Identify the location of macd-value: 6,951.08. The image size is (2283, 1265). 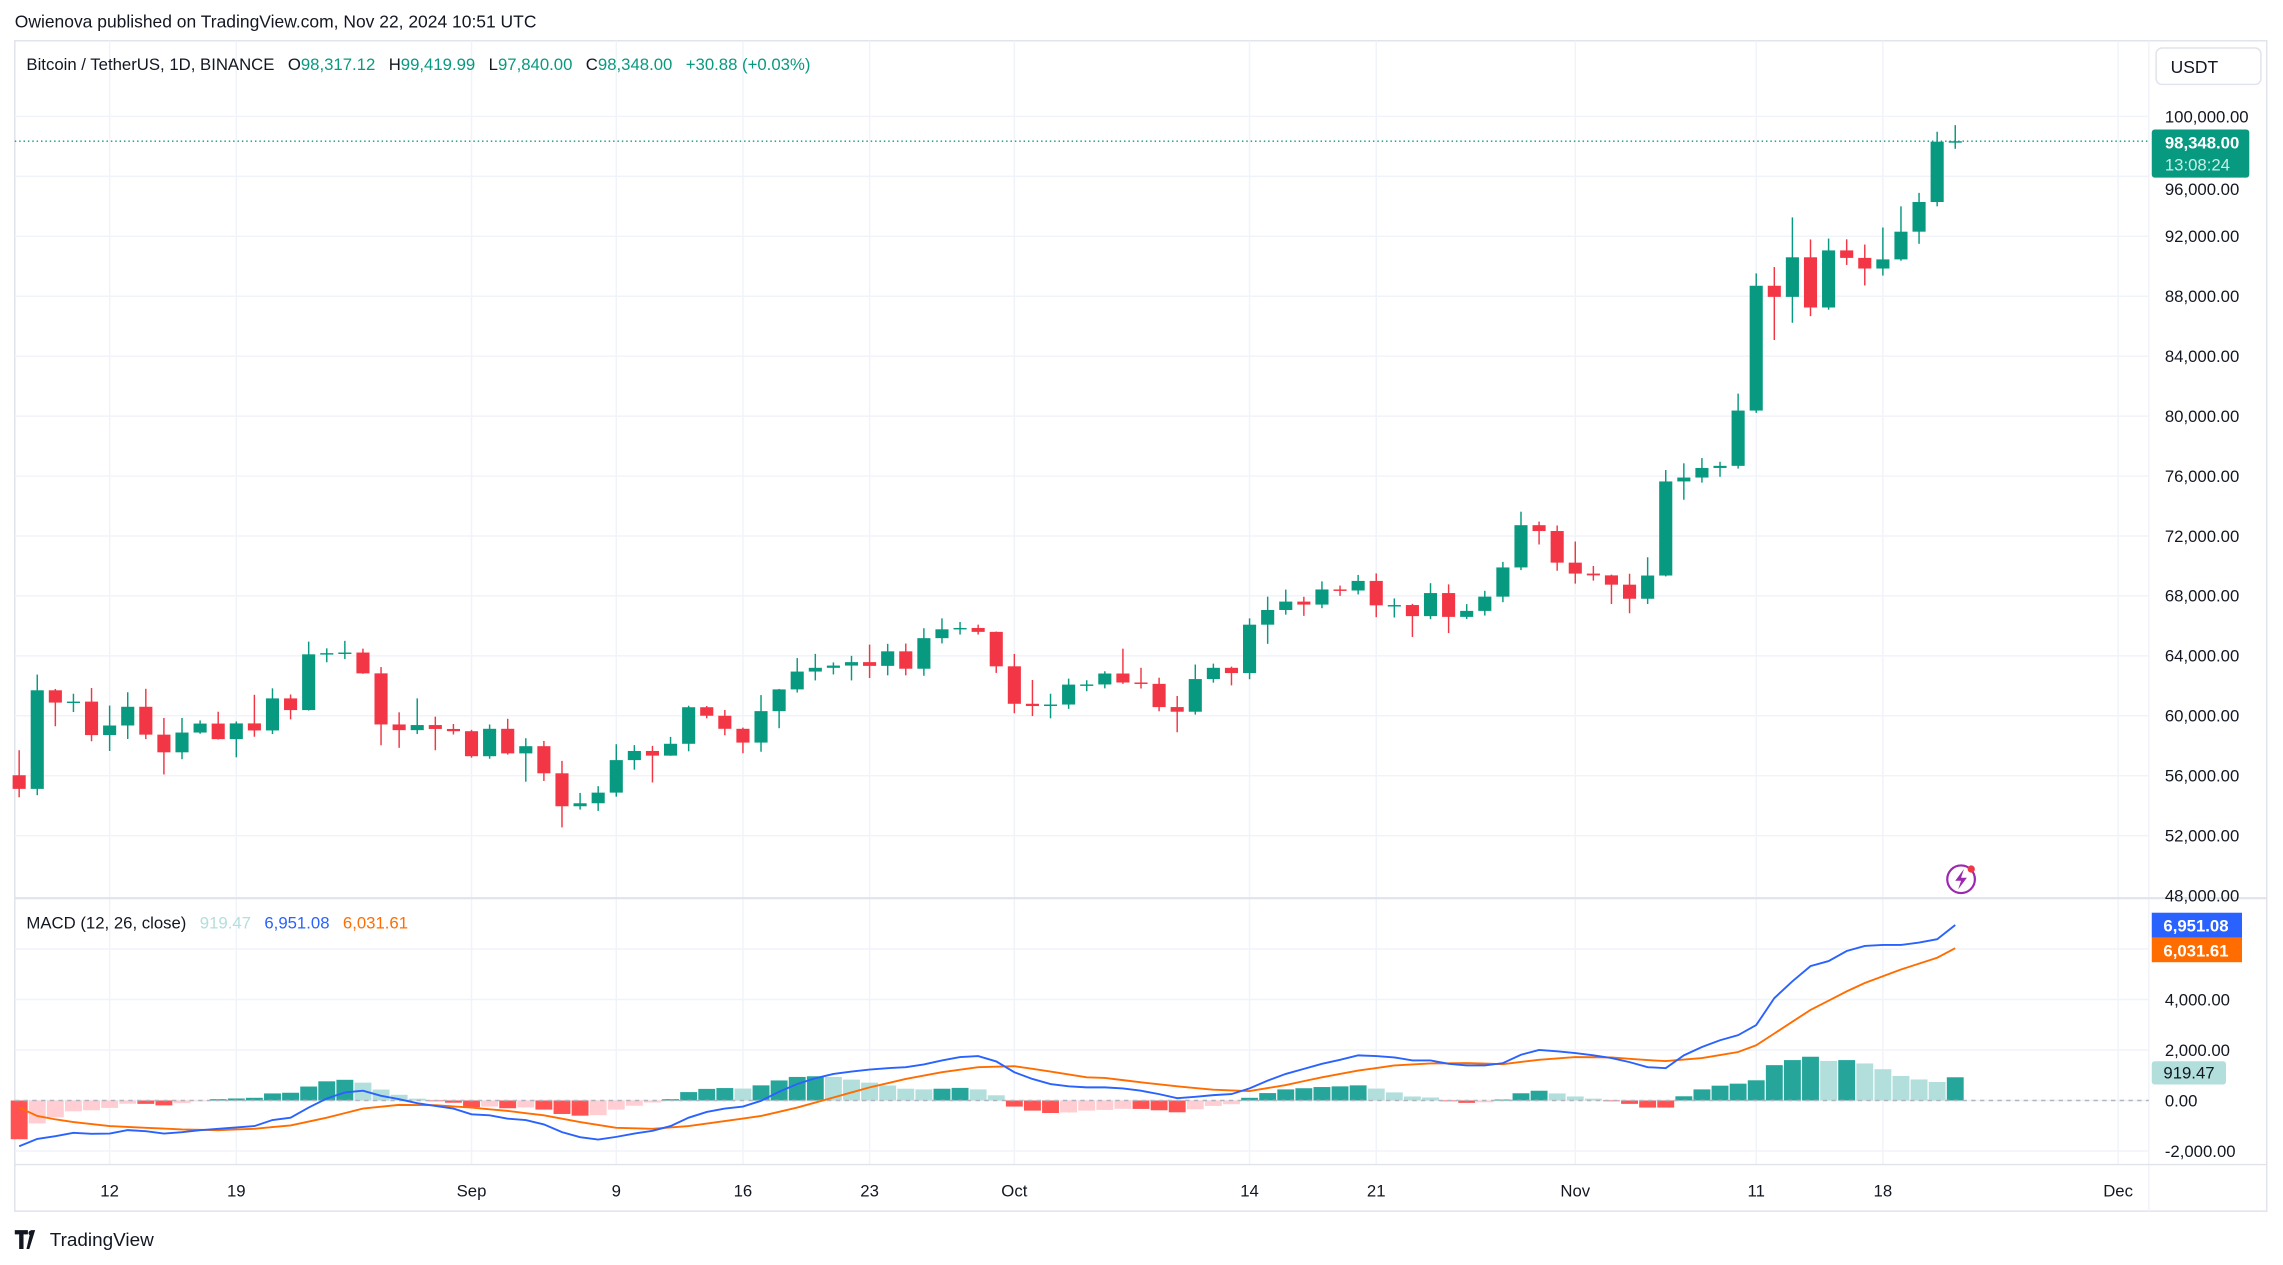
(296, 923).